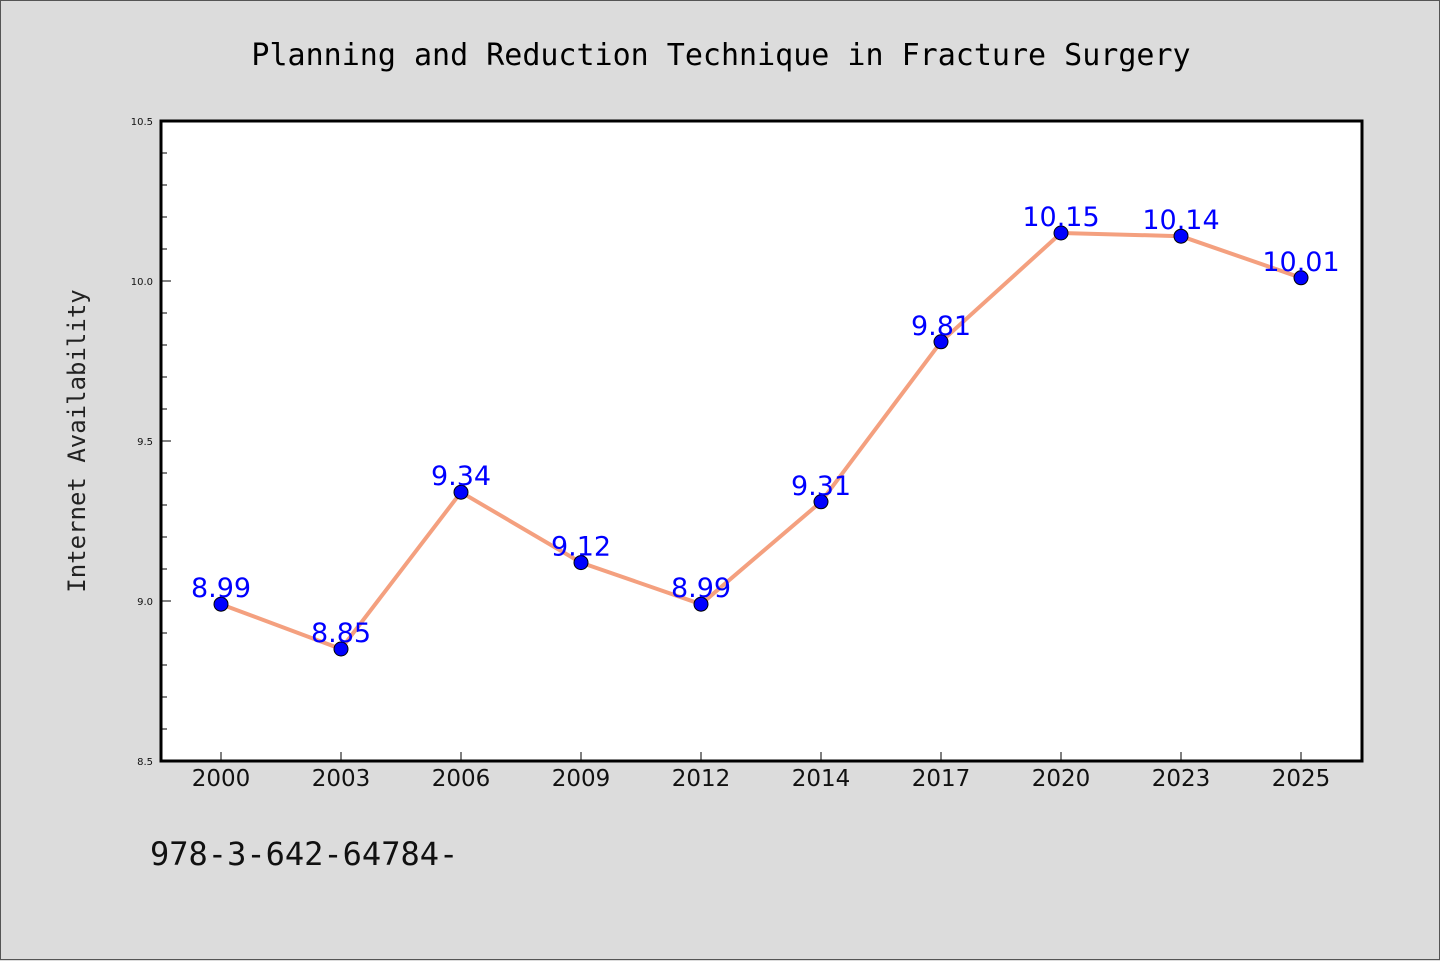  What do you see at coordinates (941, 779) in the screenshot?
I see `x-tick-label: 2017` at bounding box center [941, 779].